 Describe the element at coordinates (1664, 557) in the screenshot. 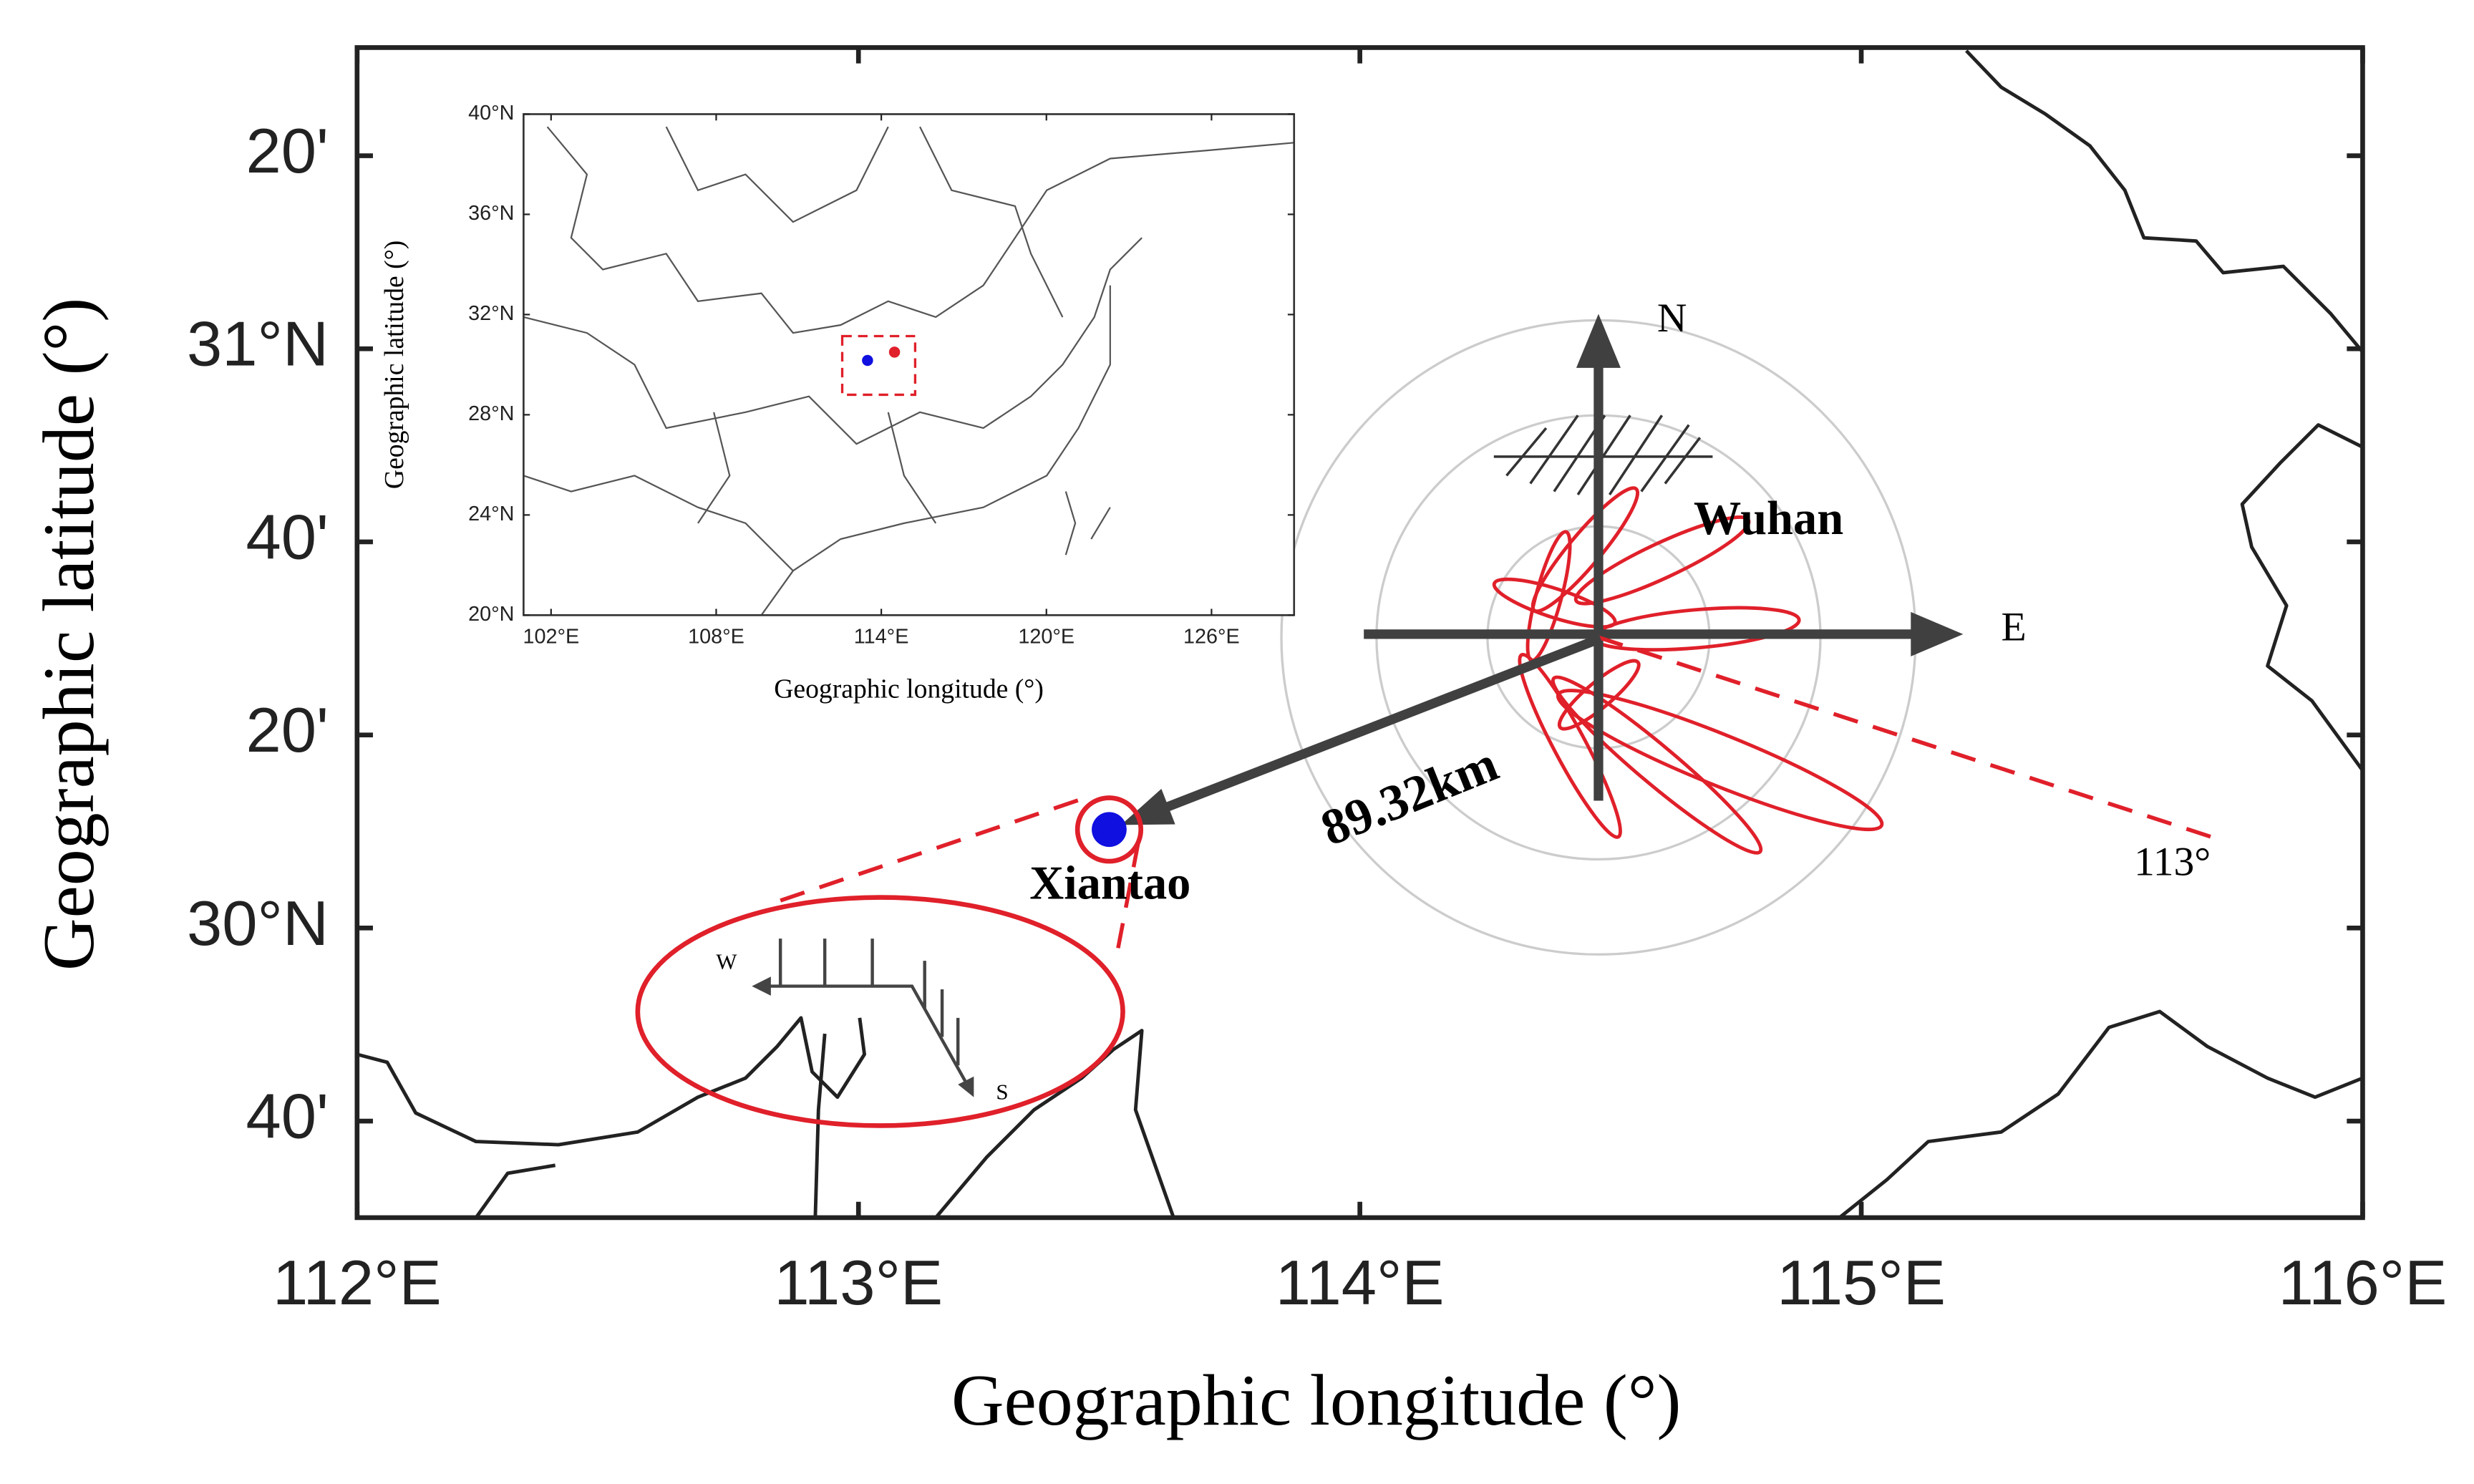

I see `compass` at that location.